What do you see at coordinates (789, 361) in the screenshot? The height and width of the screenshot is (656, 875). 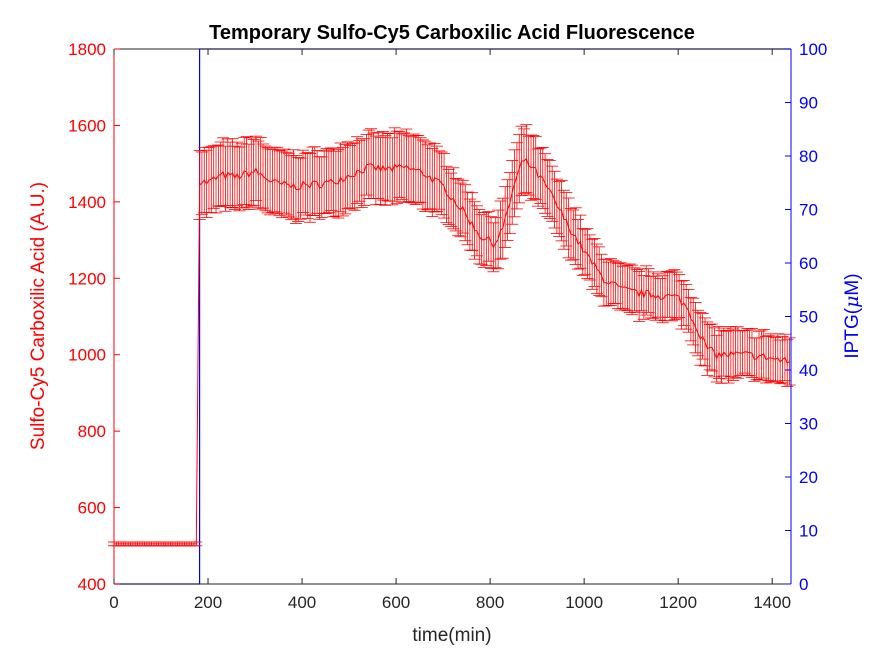 I see `error-bar` at bounding box center [789, 361].